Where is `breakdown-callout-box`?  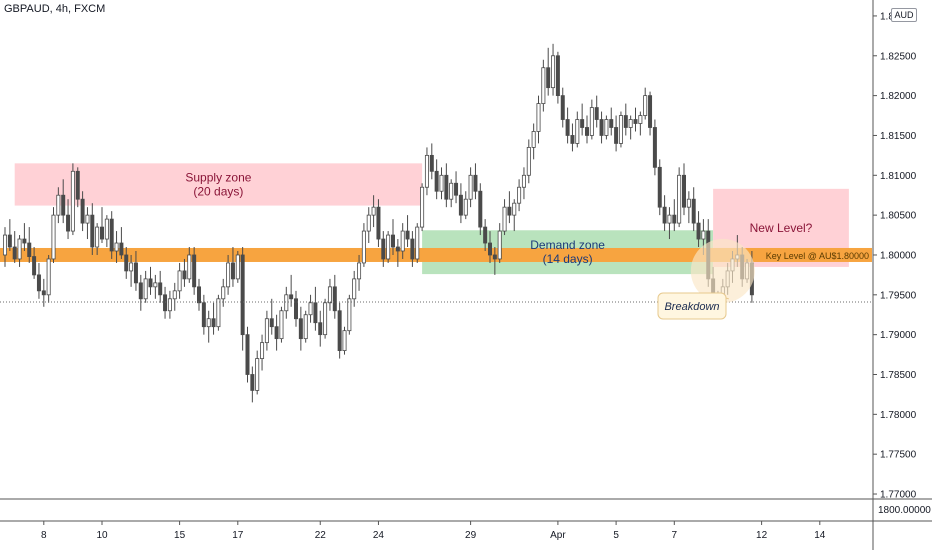 breakdown-callout-box is located at coordinates (692, 306).